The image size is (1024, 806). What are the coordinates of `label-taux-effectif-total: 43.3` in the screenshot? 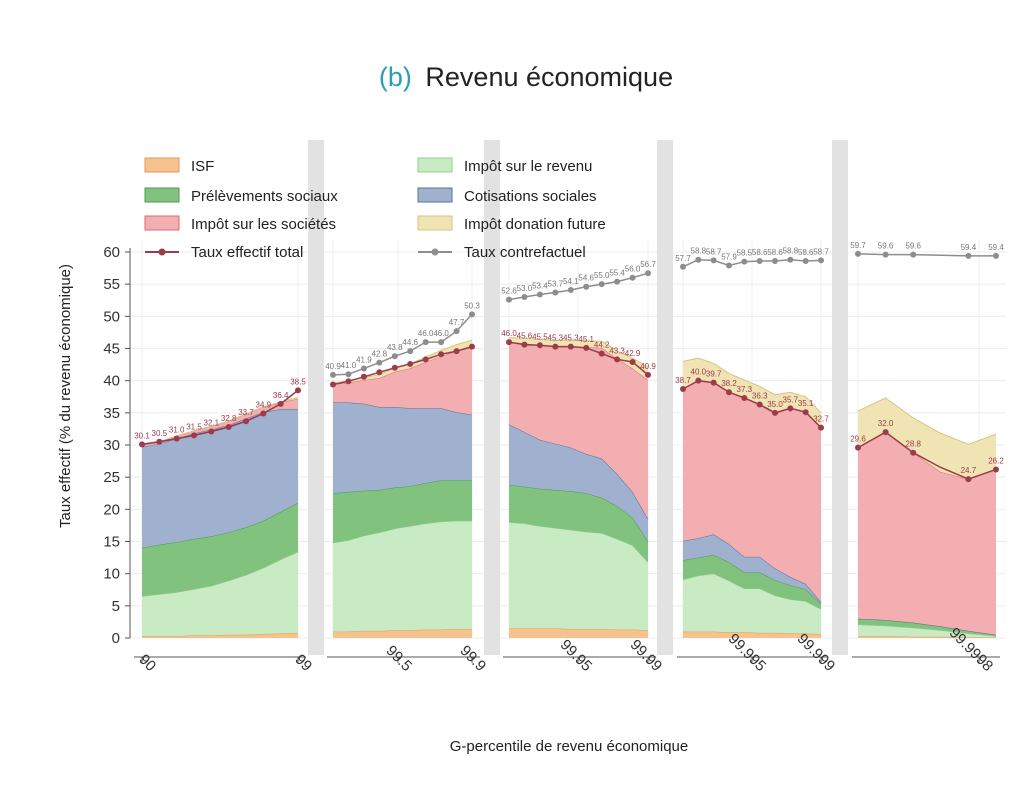 It's located at (617, 350).